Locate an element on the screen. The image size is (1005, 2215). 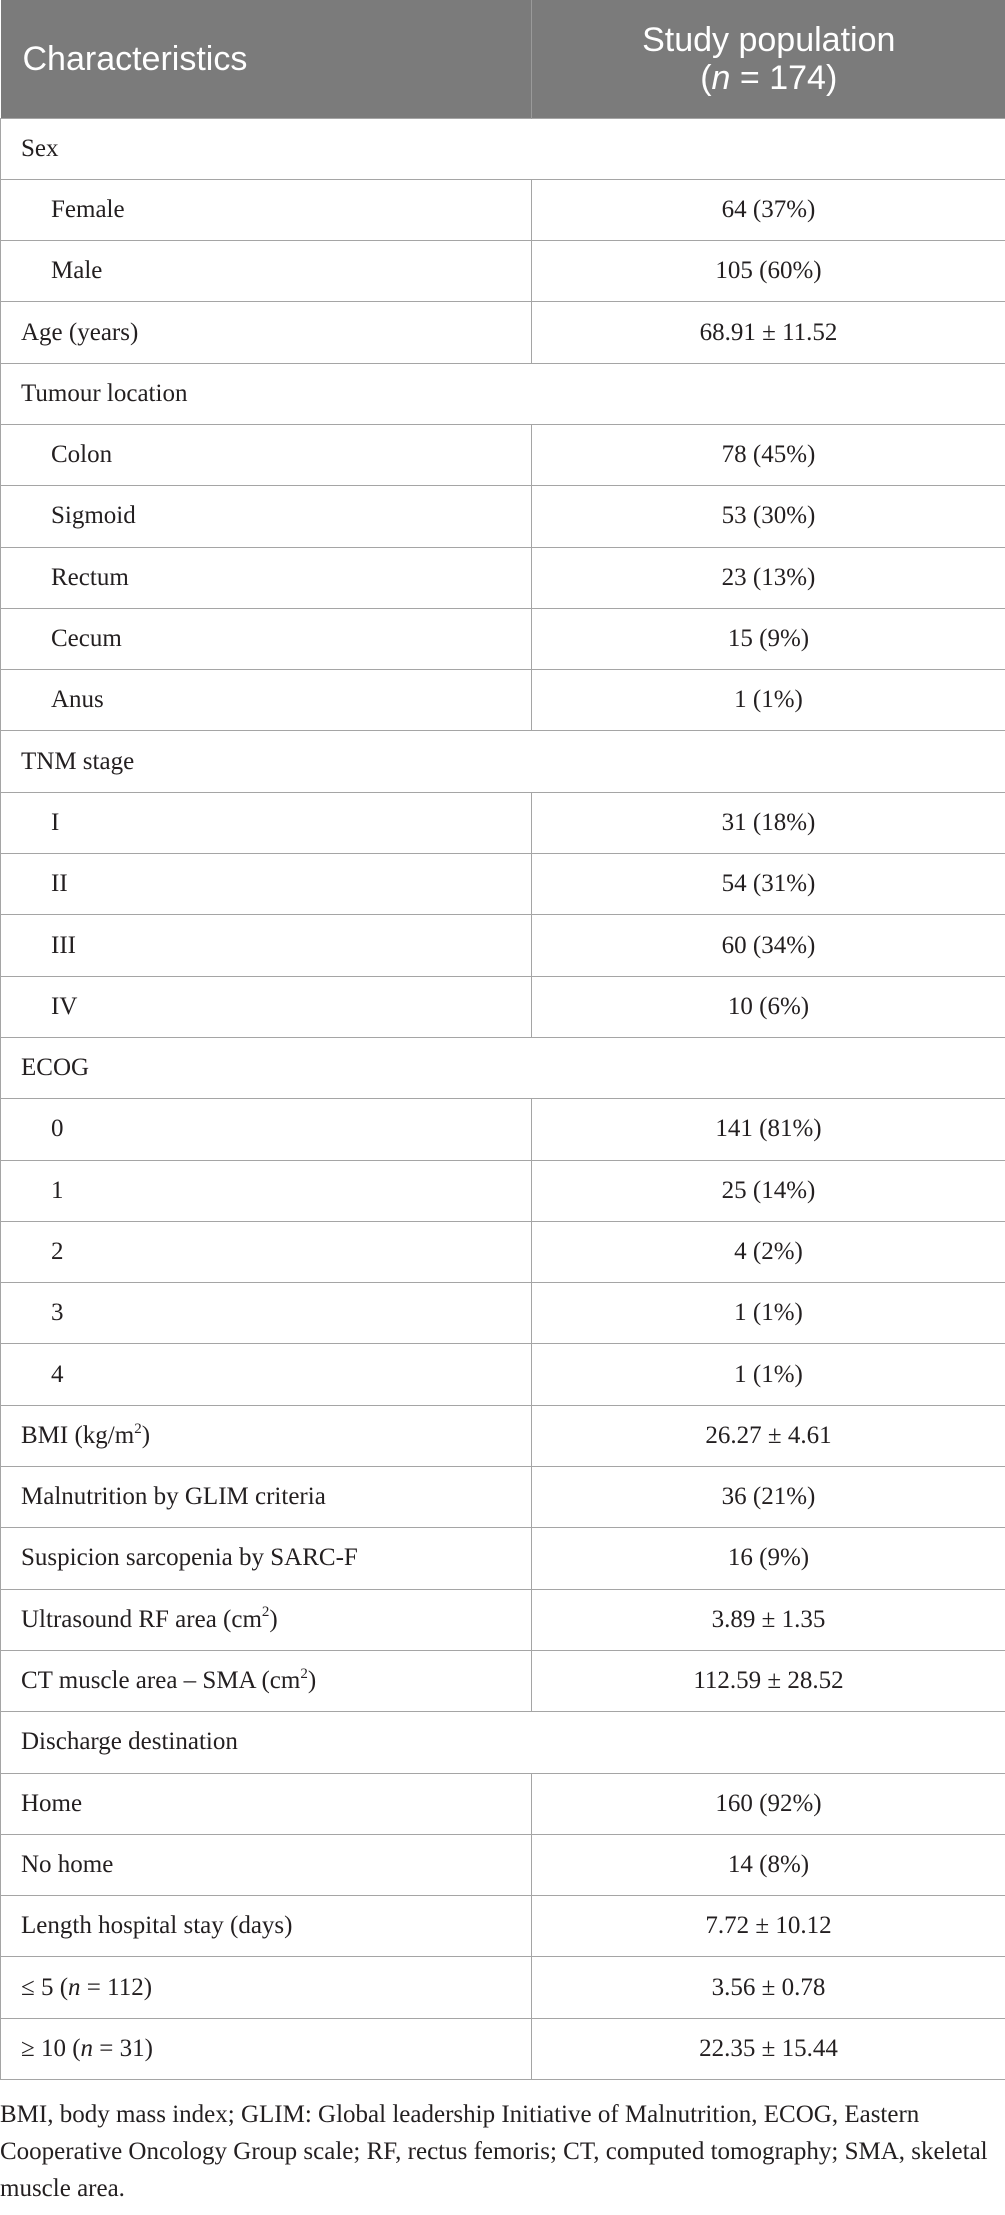
table-row: BMI (kg/m2) 26.27 ± 4.61 is located at coordinates (502, 1436).